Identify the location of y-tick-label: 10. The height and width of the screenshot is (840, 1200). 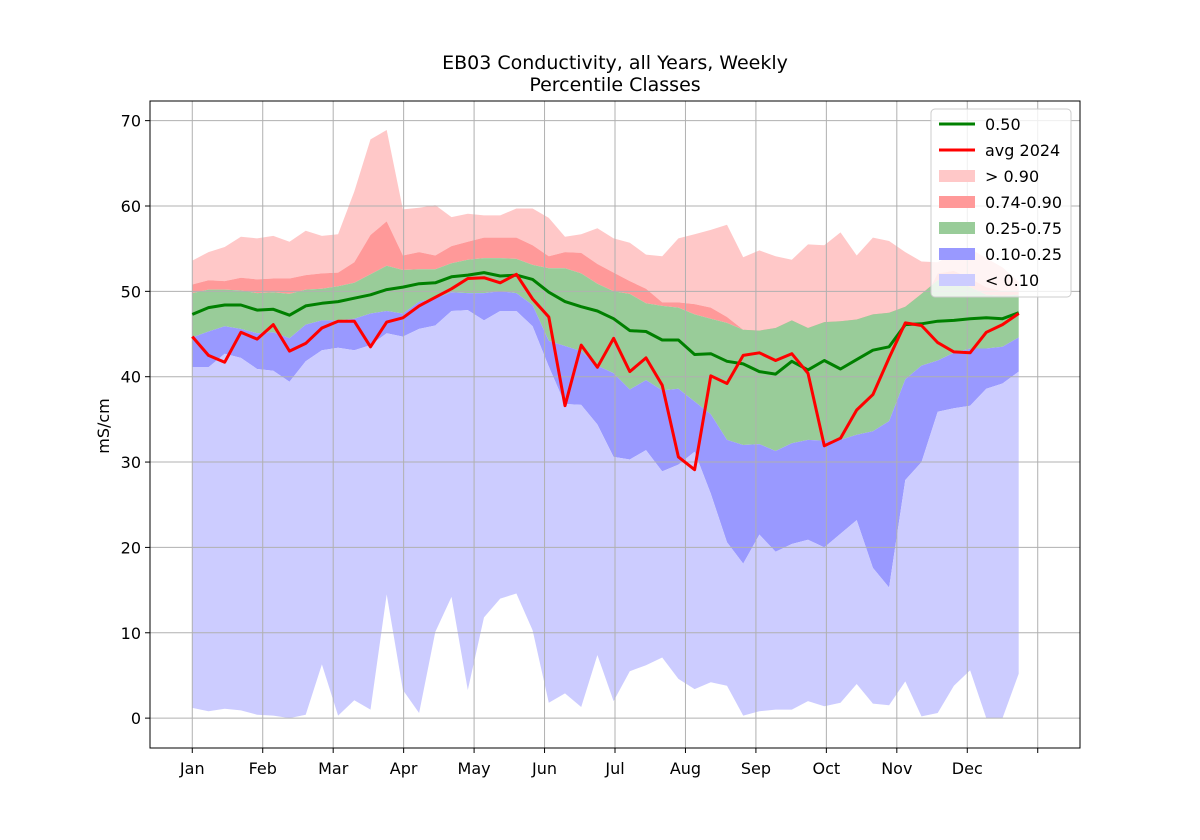
(131, 633).